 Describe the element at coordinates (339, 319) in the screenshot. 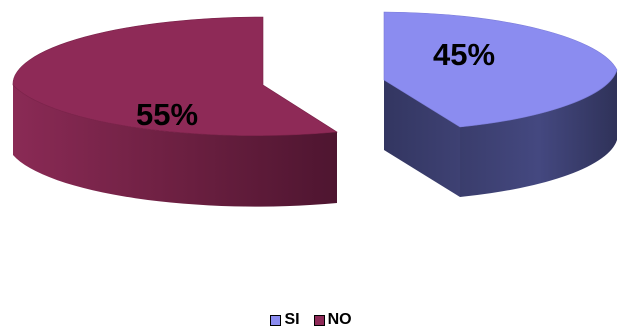

I see `legend-label-no: NO` at that location.